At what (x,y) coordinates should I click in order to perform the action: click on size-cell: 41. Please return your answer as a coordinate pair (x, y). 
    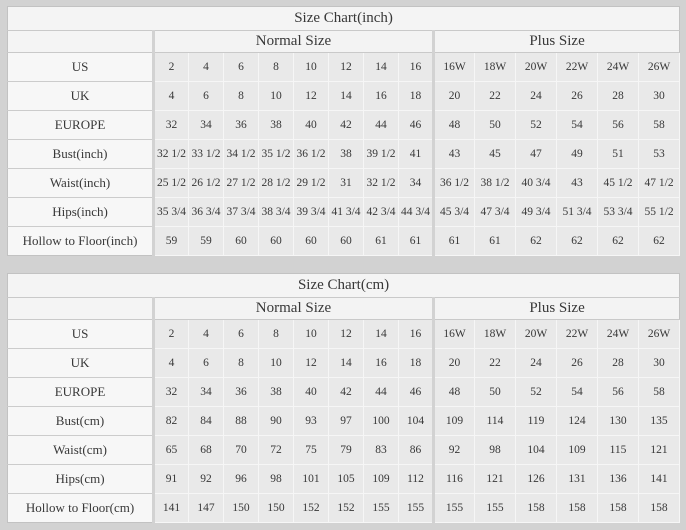
    Looking at the image, I should click on (416, 154).